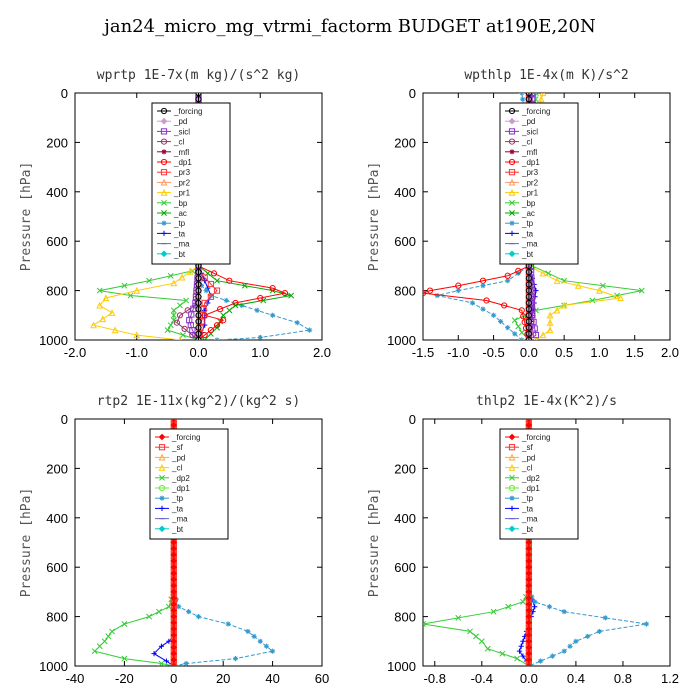  Describe the element at coordinates (405, 192) in the screenshot. I see `y-tick-label: 400` at that location.